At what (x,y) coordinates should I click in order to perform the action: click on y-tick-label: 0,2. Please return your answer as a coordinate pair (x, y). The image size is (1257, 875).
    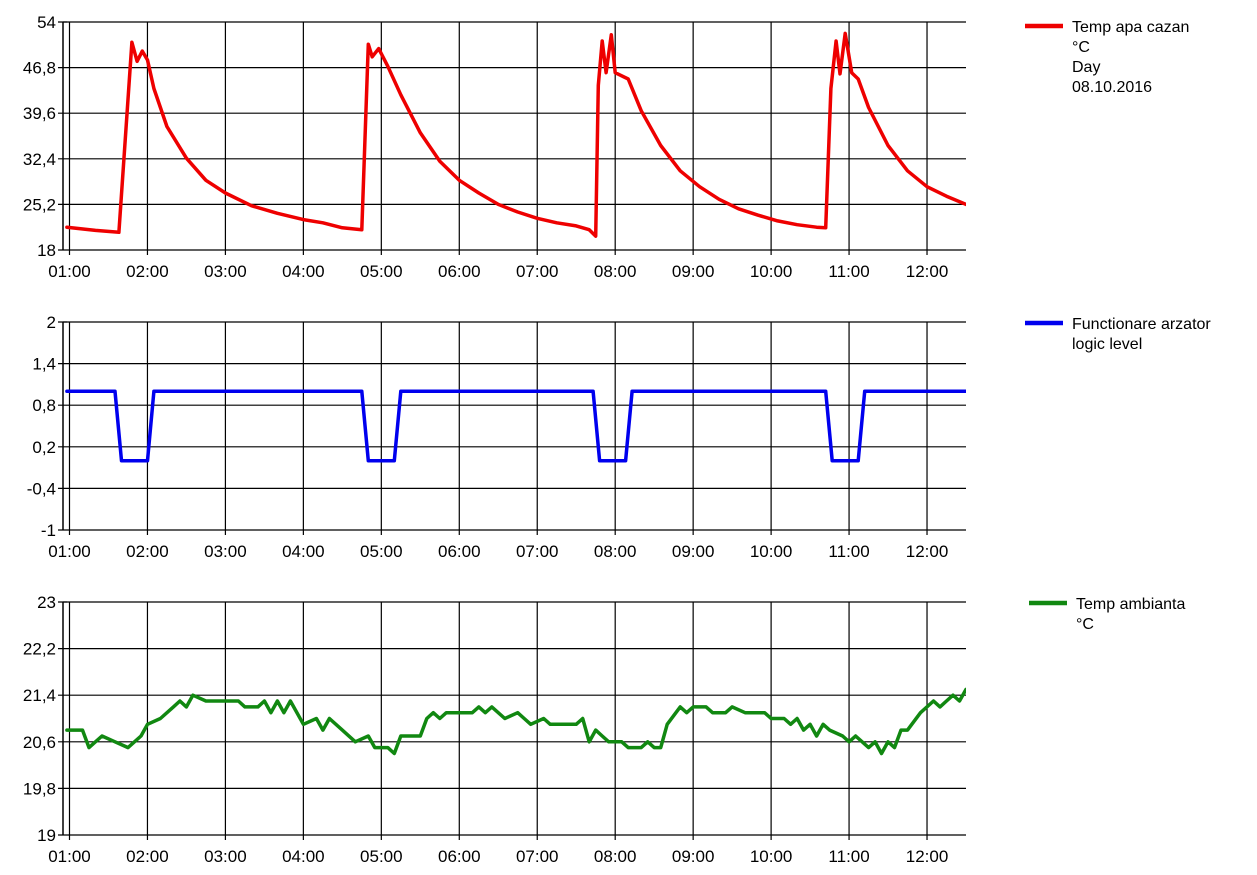
    Looking at the image, I should click on (44, 447).